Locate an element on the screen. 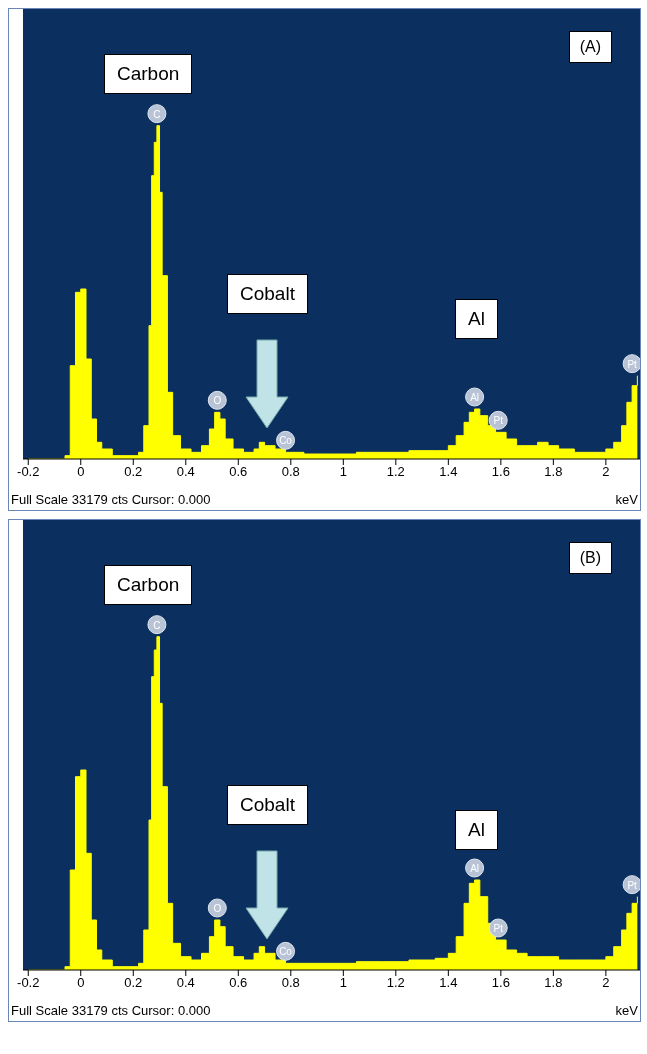  text: (A) is located at coordinates (590, 47).